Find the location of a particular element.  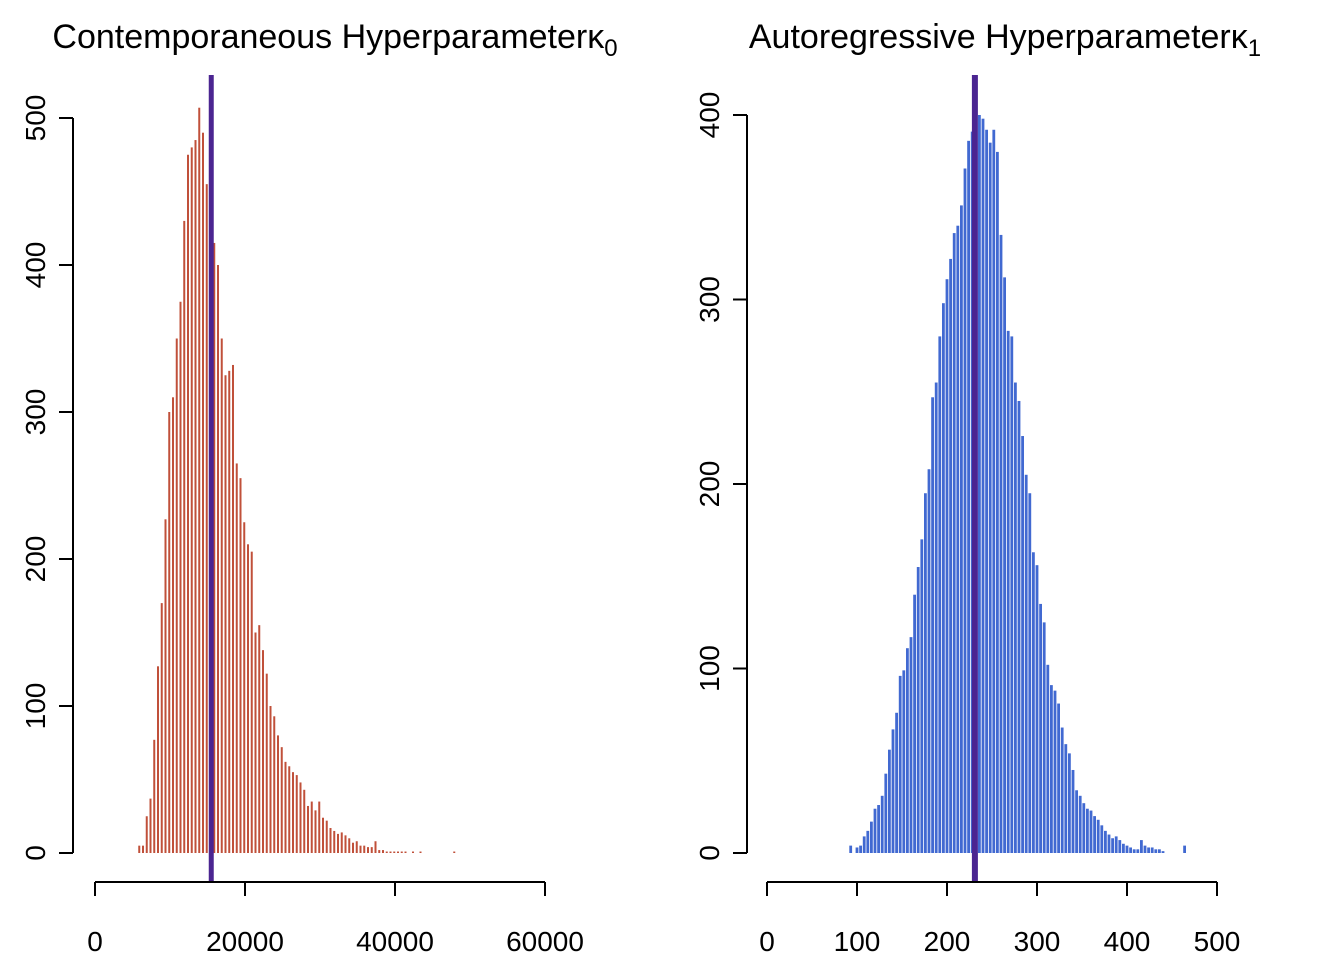

chart-title: Autoregressive Hyperparameterκ1 is located at coordinates (1005, 40).